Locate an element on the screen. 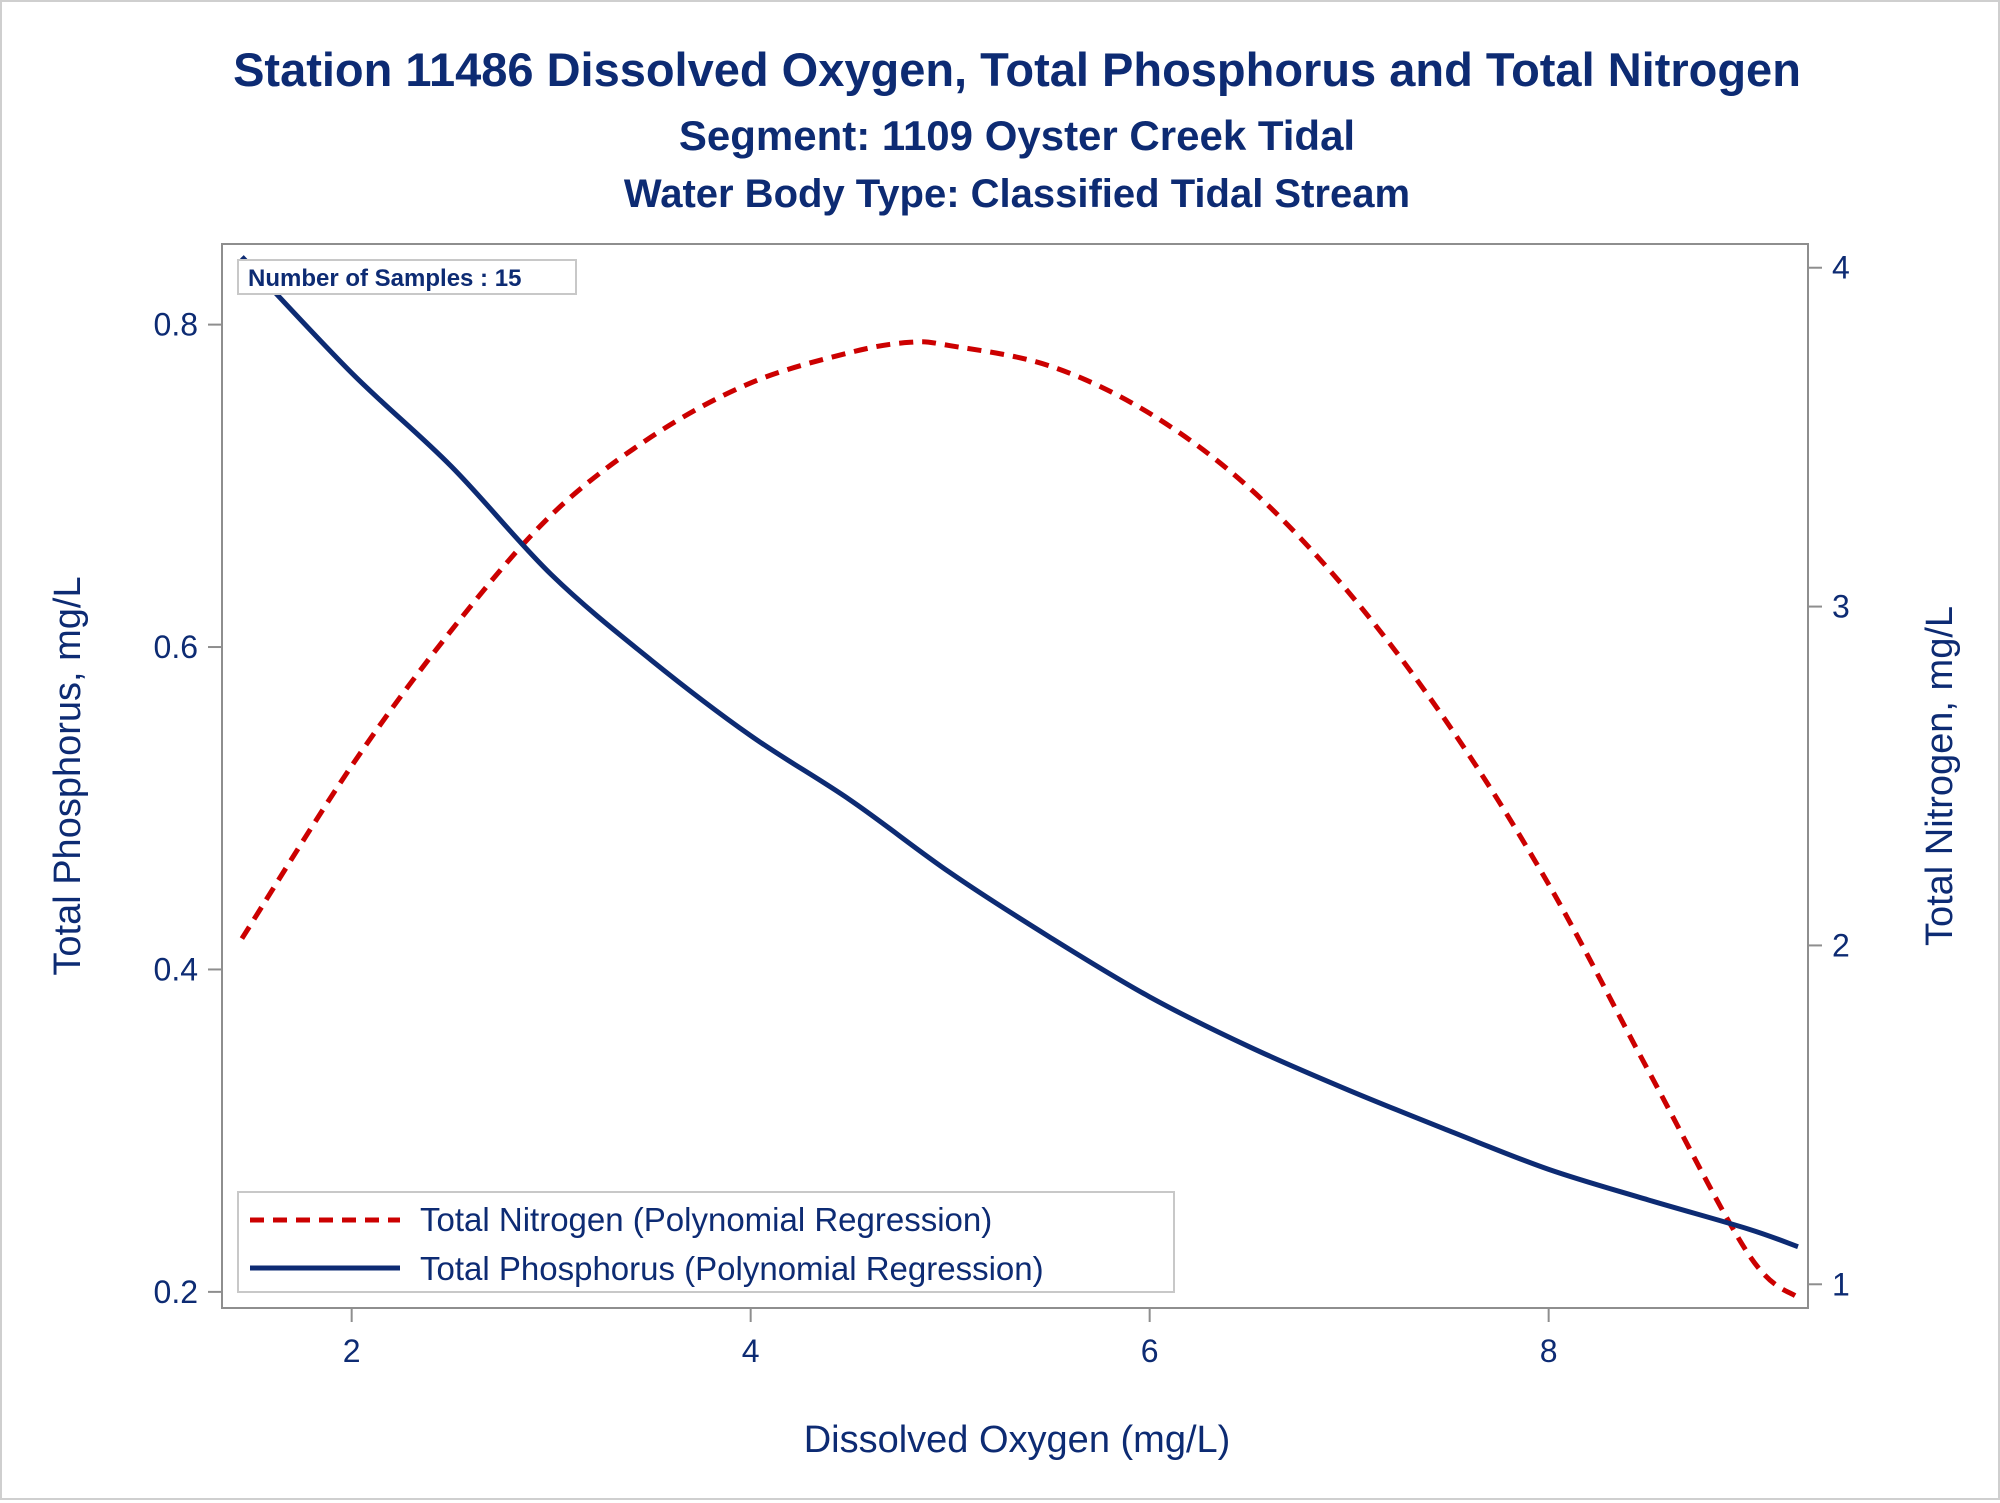 This screenshot has width=2000, height=1503. y-right-tick-label: 4 is located at coordinates (1841, 268).